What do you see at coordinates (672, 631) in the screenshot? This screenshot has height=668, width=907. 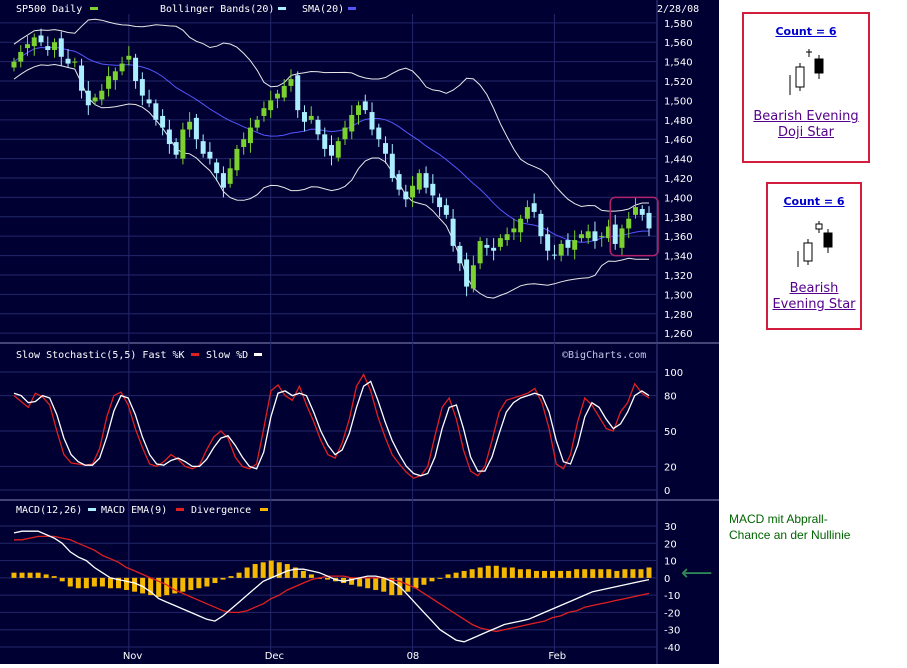 I see `macd-tick-label: -30` at bounding box center [672, 631].